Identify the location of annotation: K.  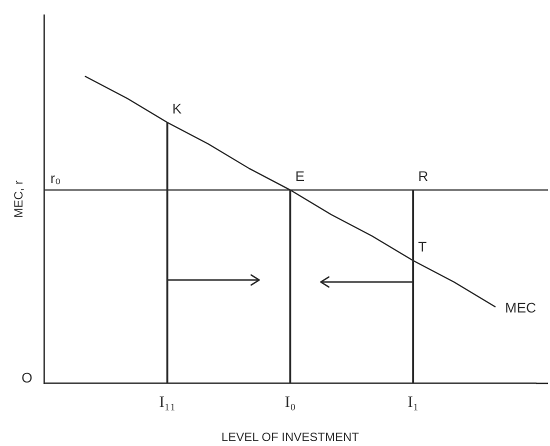
(177, 108).